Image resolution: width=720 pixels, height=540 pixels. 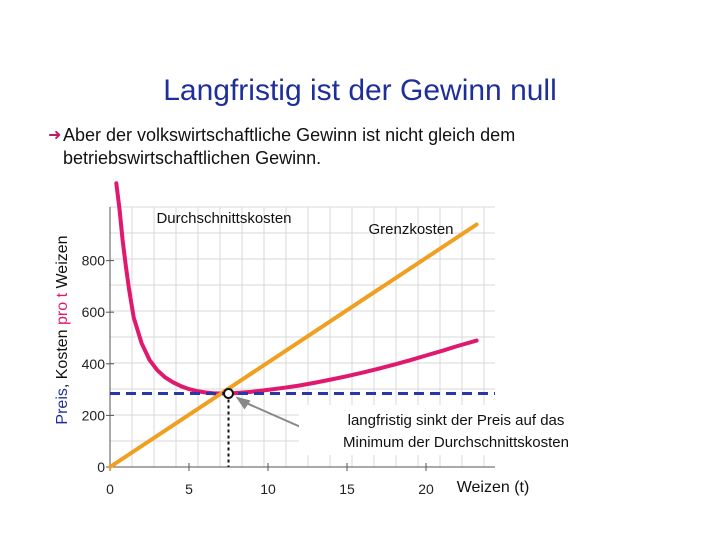 I want to click on y-axis-label-part: , Kosten, so click(x=62, y=356).